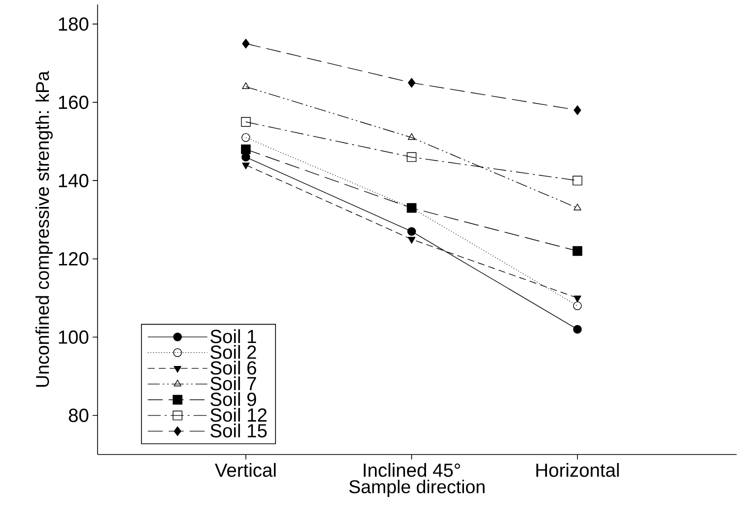 Image resolution: width=737 pixels, height=526 pixels. Describe the element at coordinates (73, 337) in the screenshot. I see `y-tick-label: 100` at that location.